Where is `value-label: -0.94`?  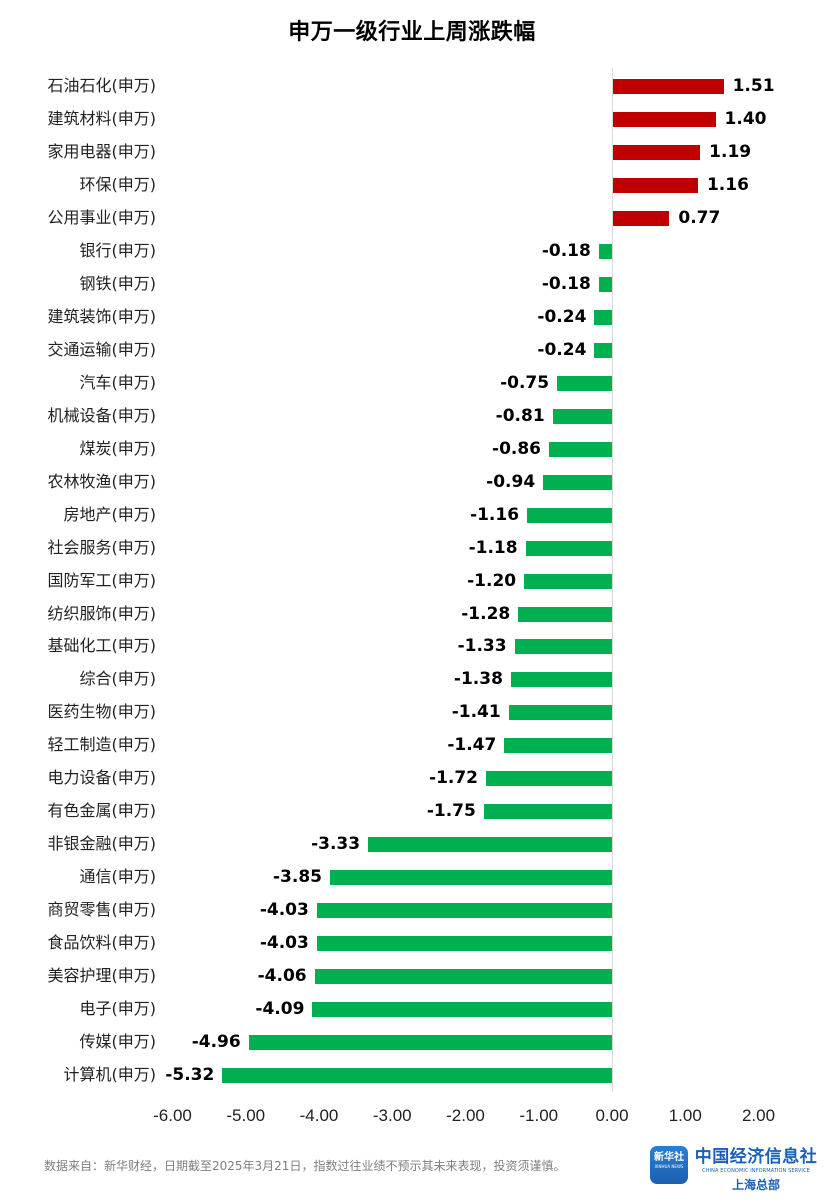 value-label: -0.94 is located at coordinates (511, 481).